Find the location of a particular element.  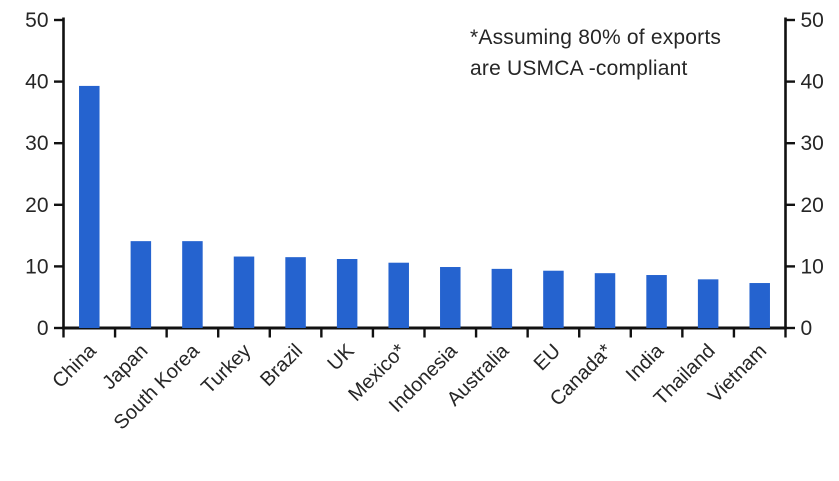

y-tick-label-right: 50 is located at coordinates (812, 20).